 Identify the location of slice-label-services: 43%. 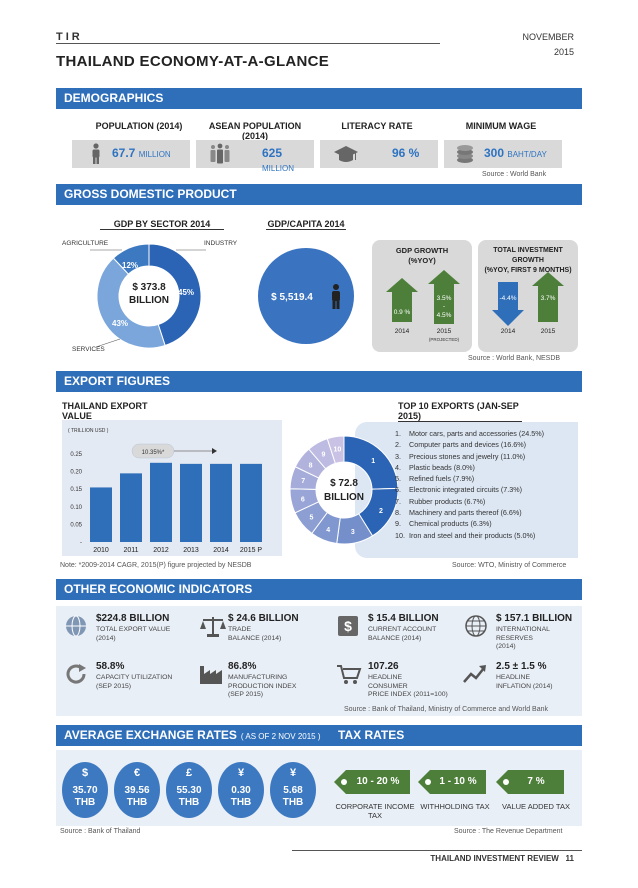
(120, 323).